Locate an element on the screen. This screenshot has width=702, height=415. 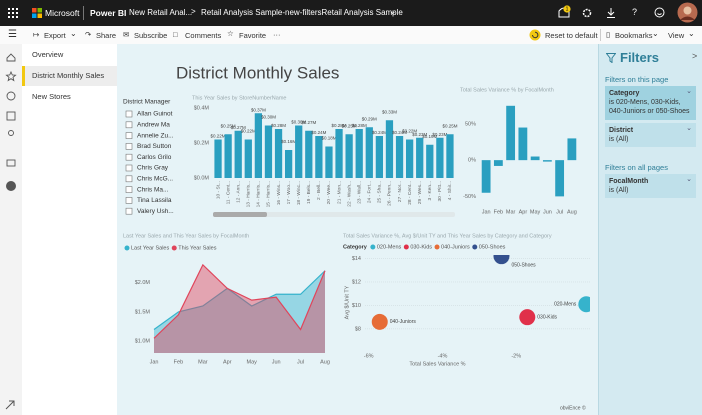
export-chevron: ⌄ is located at coordinates (73, 33).